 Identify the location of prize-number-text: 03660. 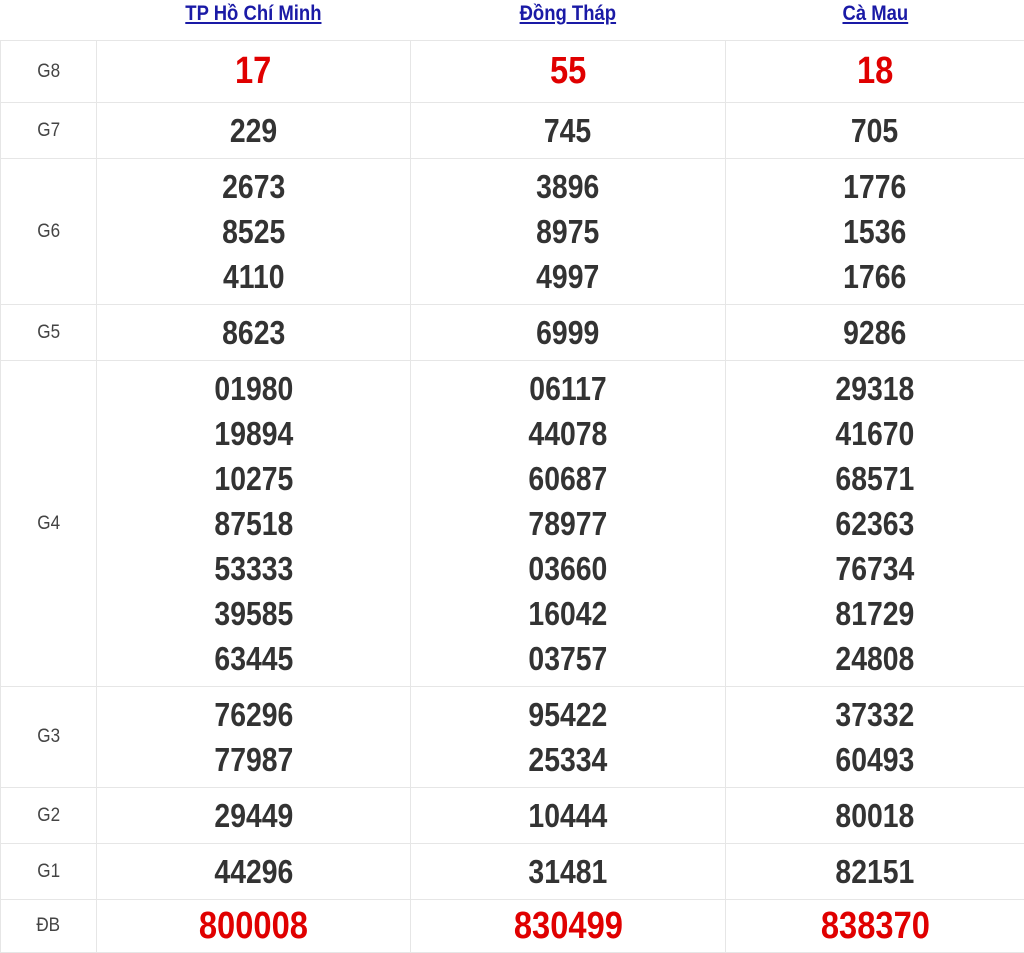
(568, 568).